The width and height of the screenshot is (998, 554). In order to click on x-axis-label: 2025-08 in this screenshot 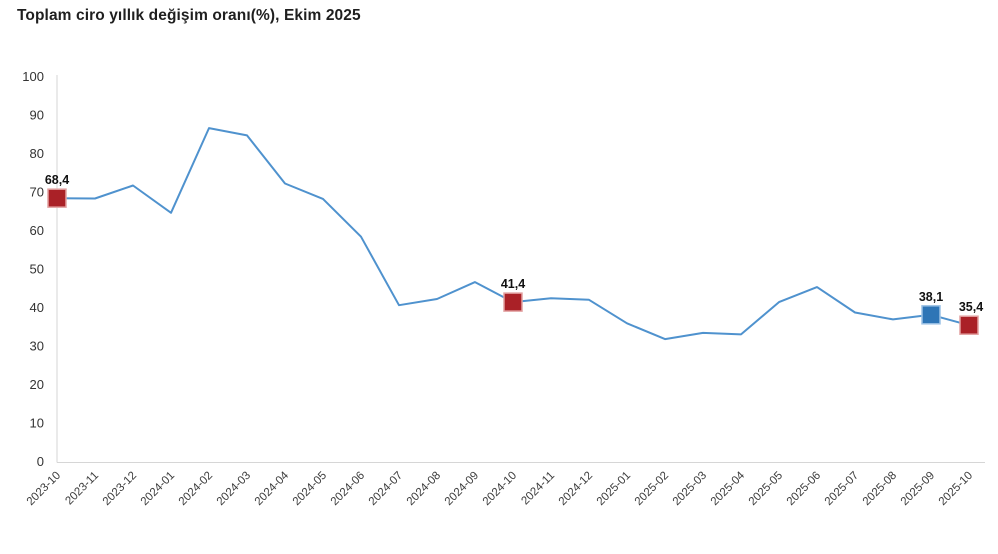, I will do `click(880, 489)`.